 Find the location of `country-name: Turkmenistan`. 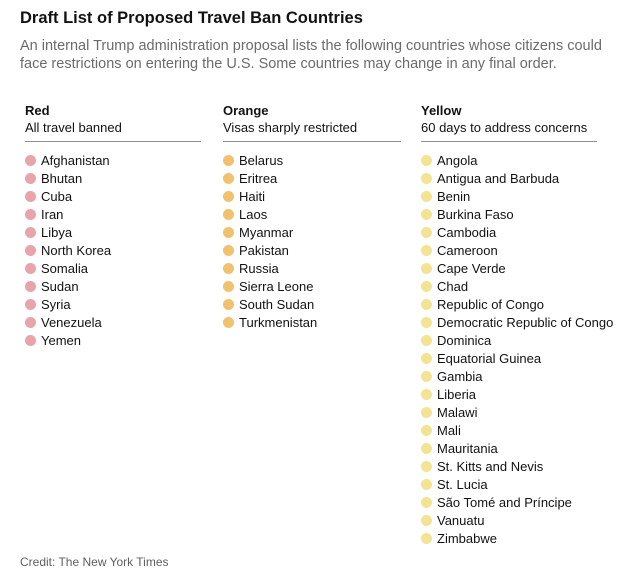

country-name: Turkmenistan is located at coordinates (278, 322).